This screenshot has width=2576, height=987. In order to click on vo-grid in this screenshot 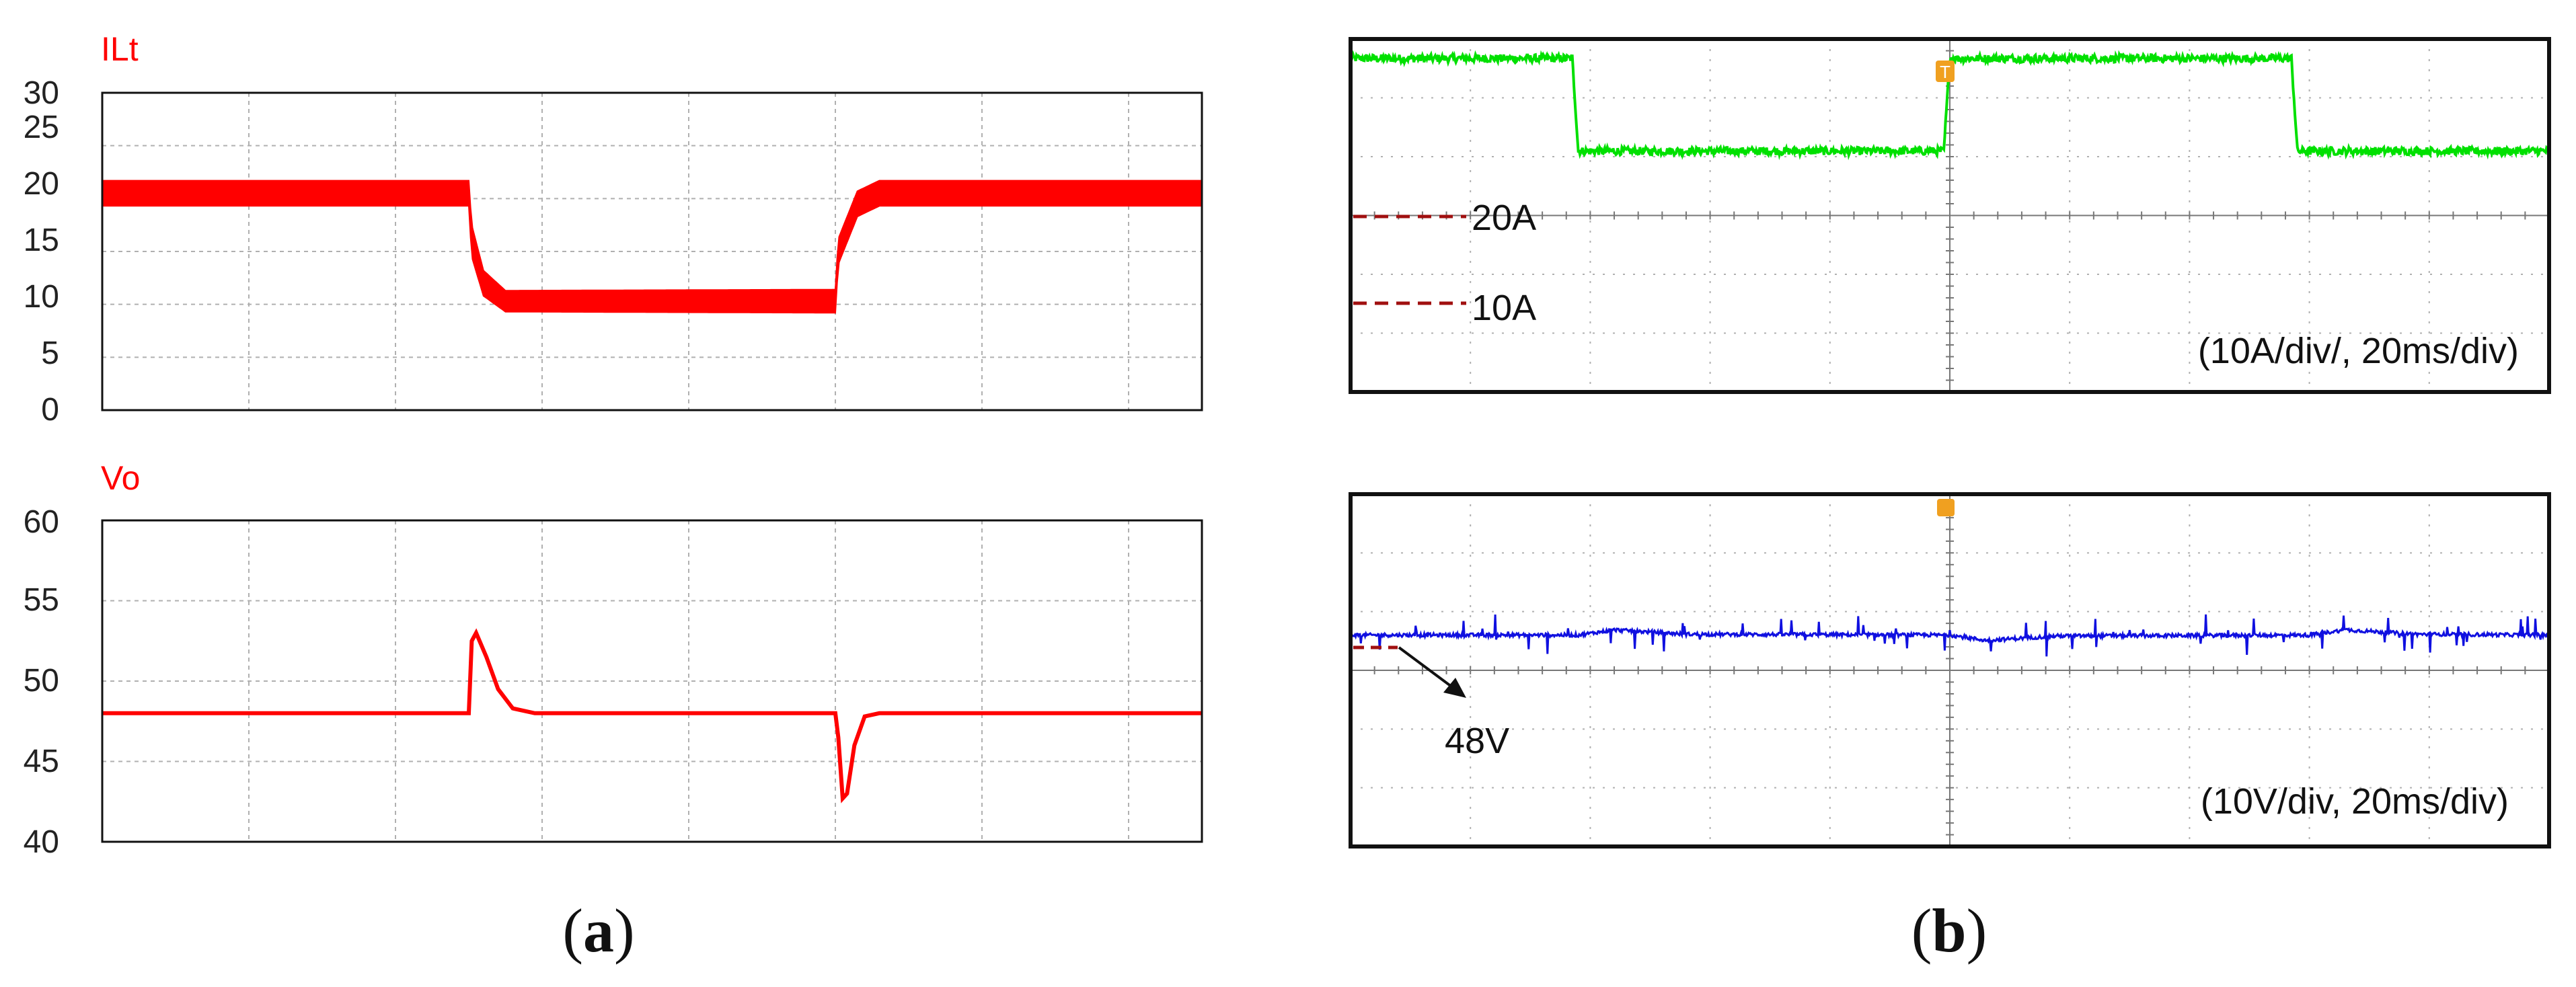, I will do `click(652, 681)`.